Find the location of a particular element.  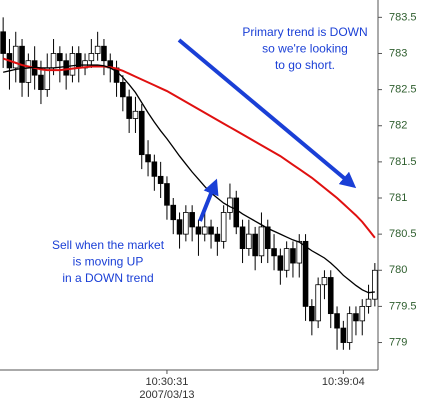

x-tick-label: 10:39:04 is located at coordinates (343, 382).